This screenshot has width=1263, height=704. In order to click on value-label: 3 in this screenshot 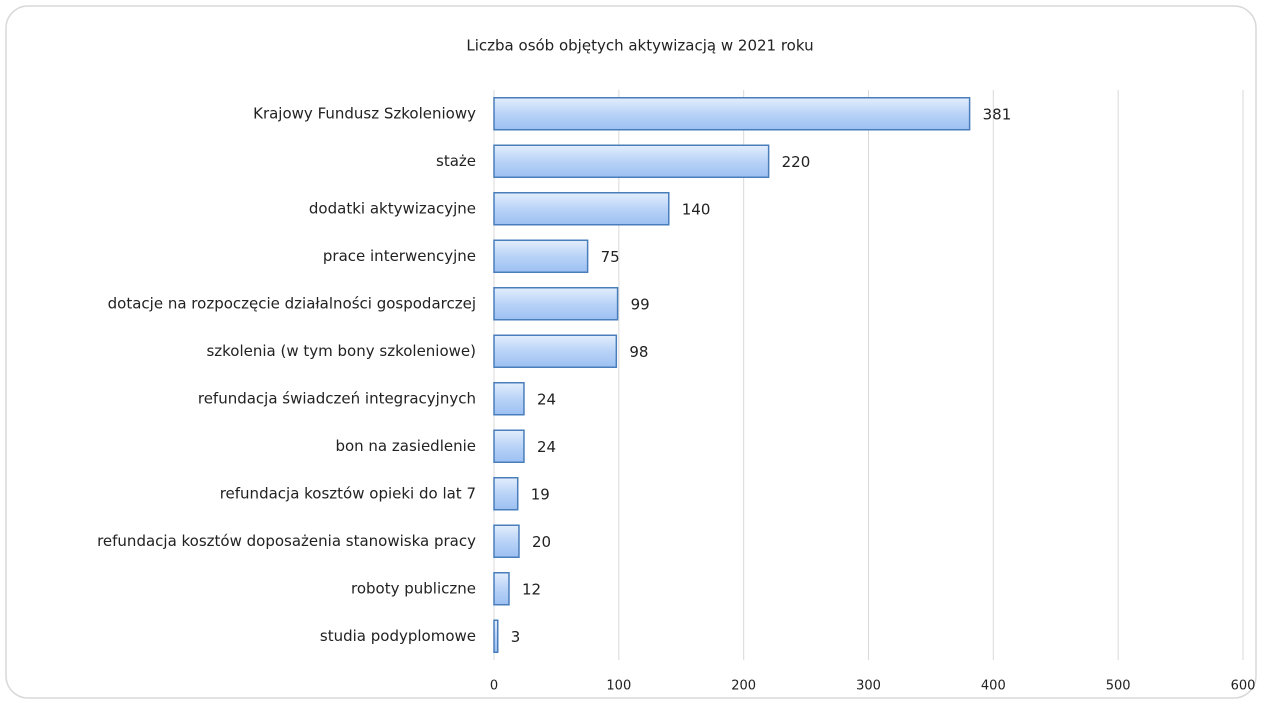, I will do `click(516, 637)`.